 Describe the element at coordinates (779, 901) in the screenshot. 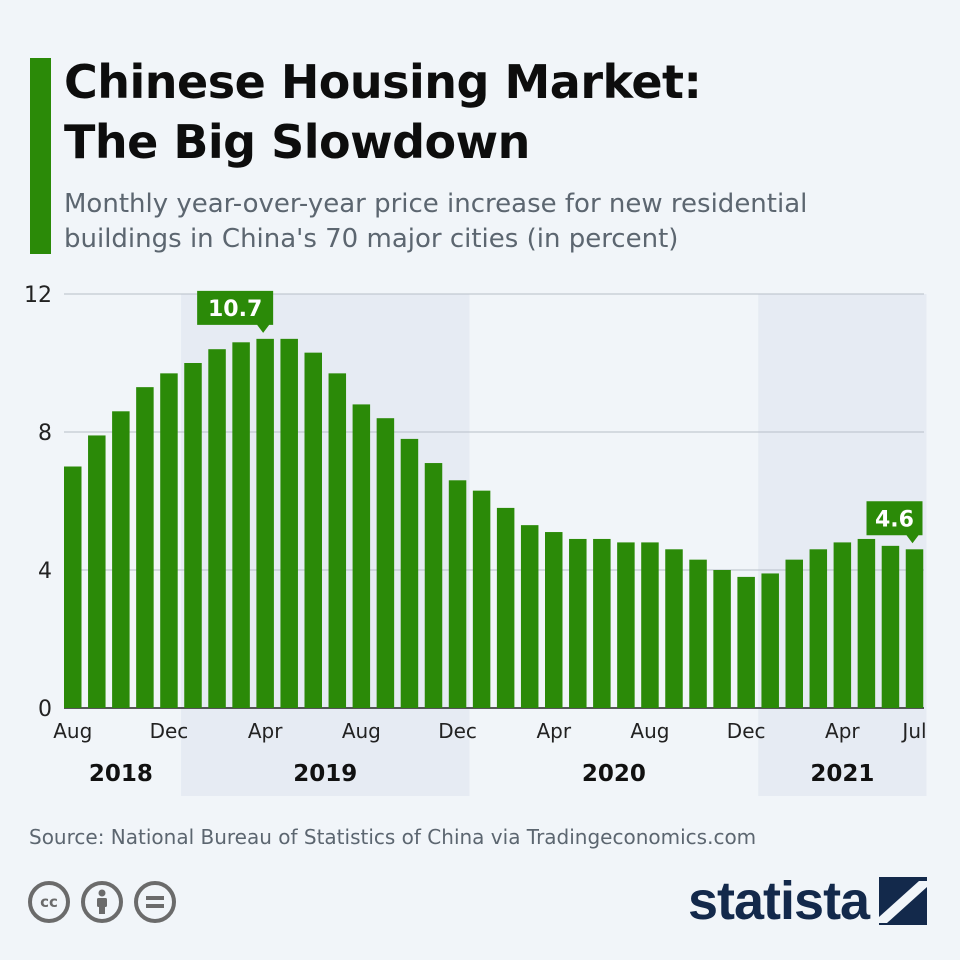

I see `brand-name: statista` at that location.